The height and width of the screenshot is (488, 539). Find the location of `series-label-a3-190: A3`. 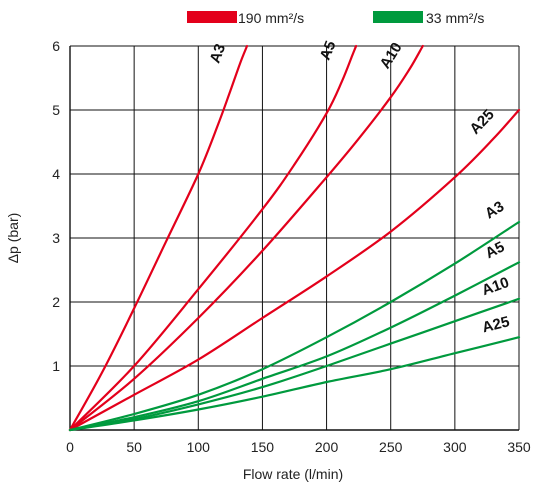

series-label-a3-190: A3 is located at coordinates (218, 54).